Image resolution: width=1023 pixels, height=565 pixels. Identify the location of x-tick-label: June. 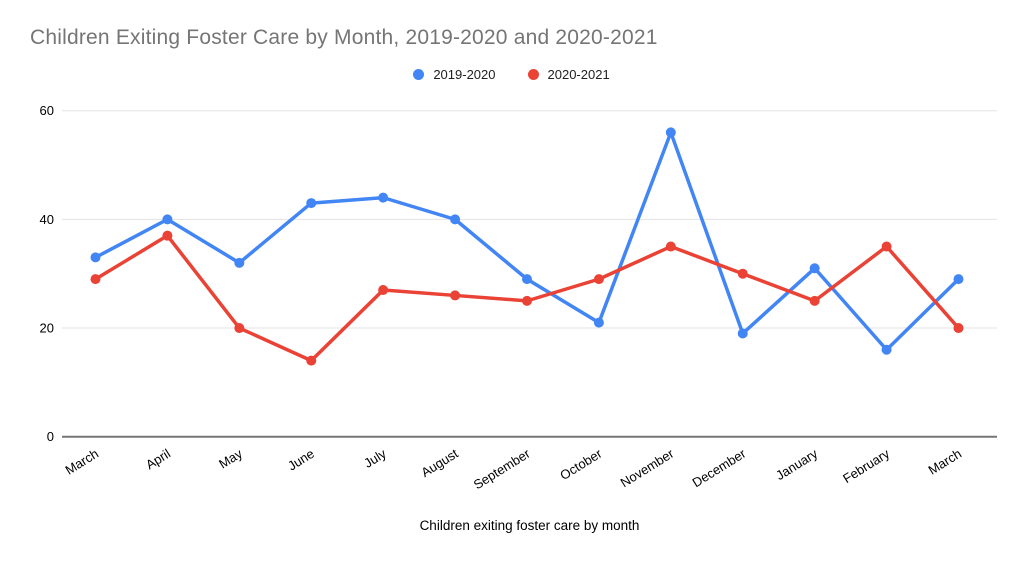
(301, 460).